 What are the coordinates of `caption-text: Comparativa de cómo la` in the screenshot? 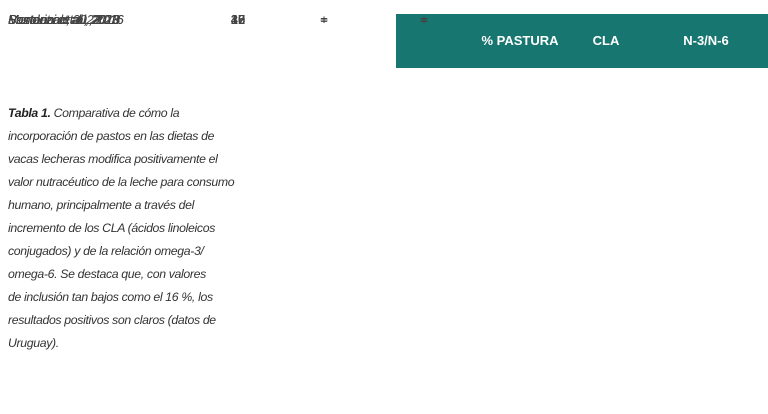 It's located at (116, 113).